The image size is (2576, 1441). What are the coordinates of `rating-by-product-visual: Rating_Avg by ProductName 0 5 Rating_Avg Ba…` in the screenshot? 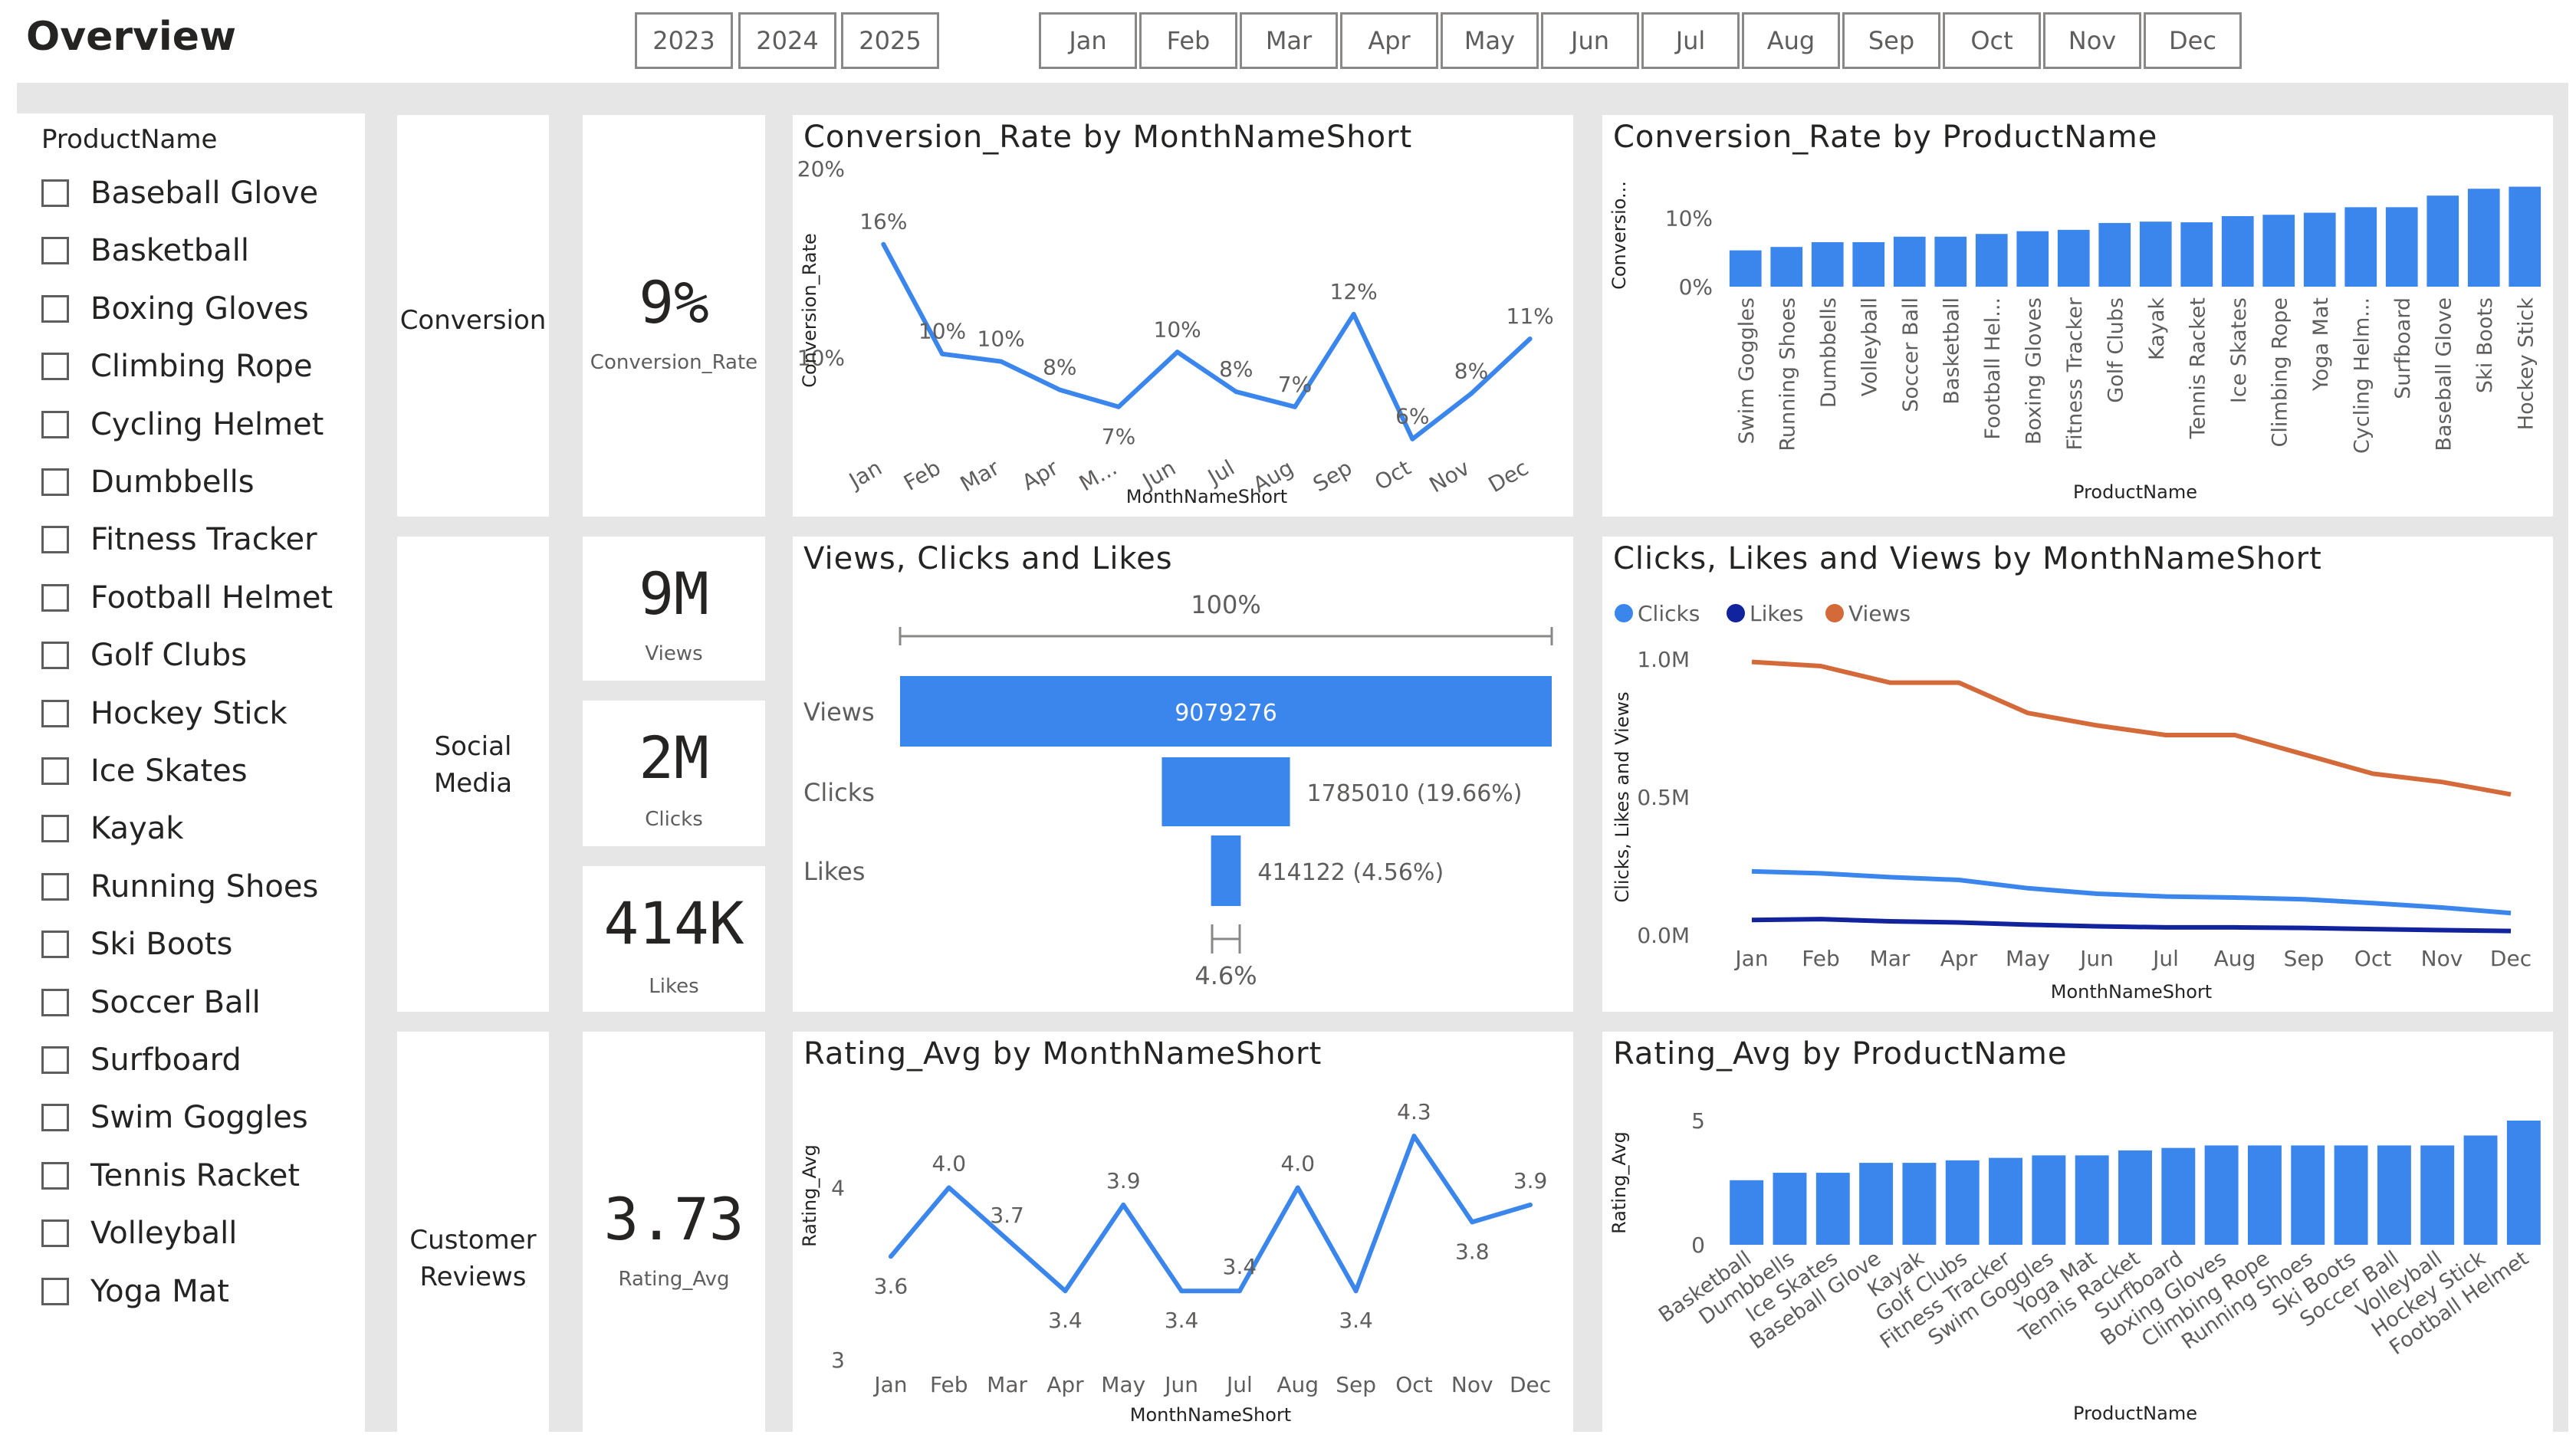 It's located at (2077, 1232).